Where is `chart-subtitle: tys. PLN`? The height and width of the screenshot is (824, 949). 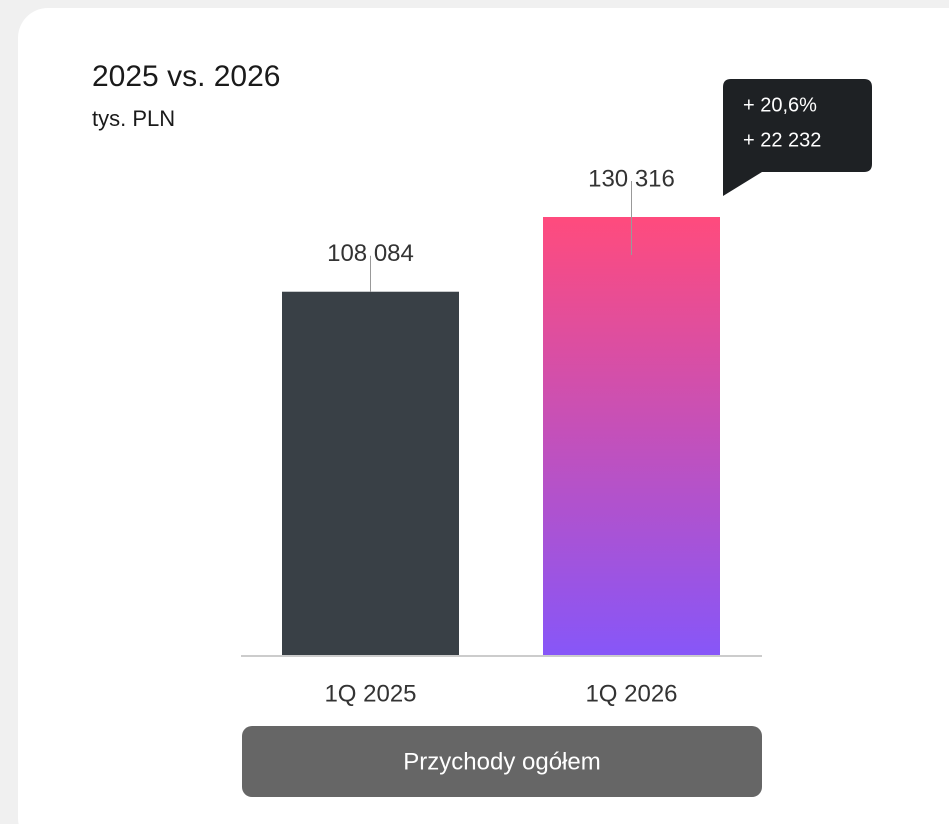
chart-subtitle: tys. PLN is located at coordinates (133, 118).